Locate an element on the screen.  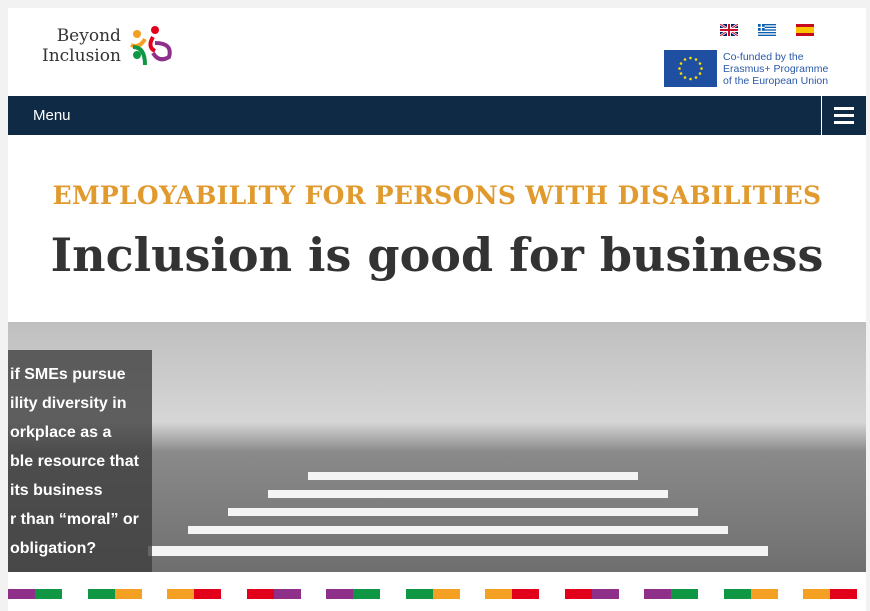
color-divider is located at coordinates (437, 594).